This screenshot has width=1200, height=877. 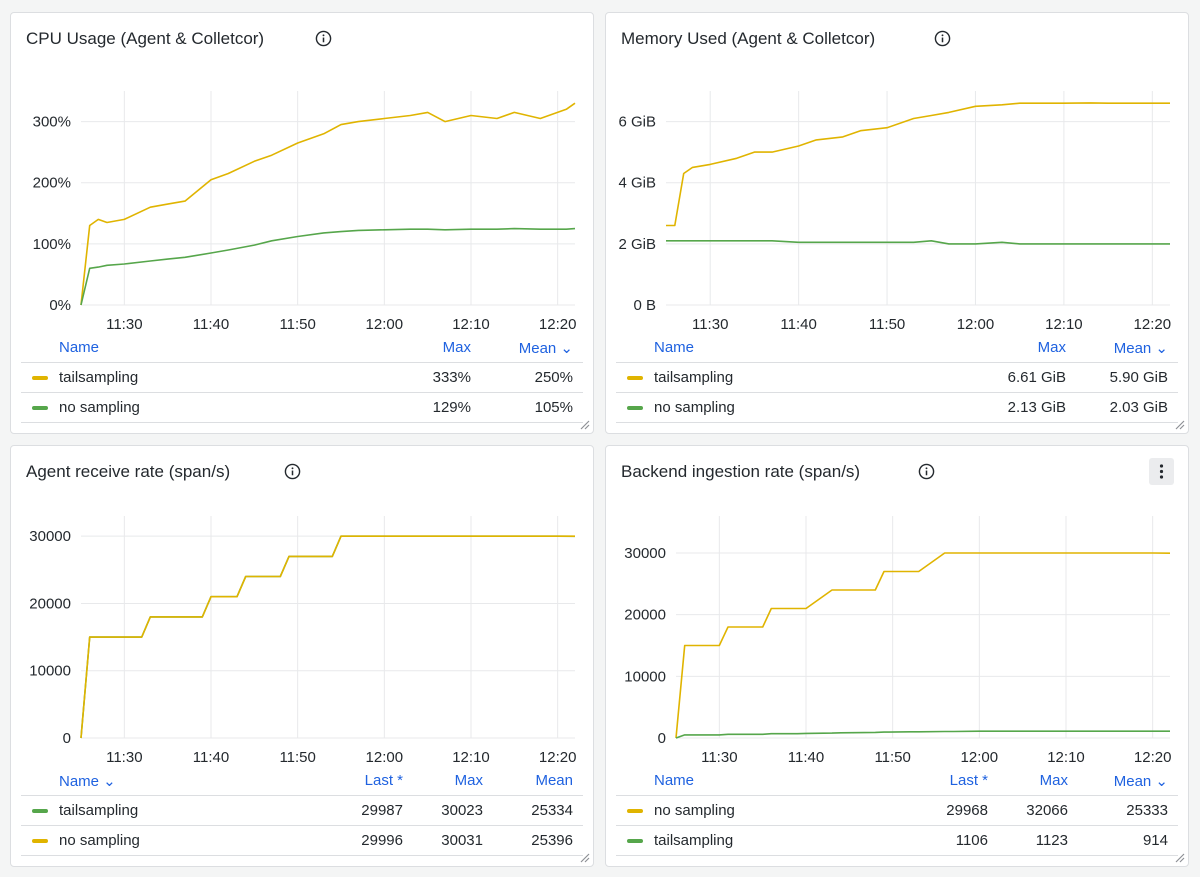 What do you see at coordinates (637, 122) in the screenshot?
I see `y-tick-label: 6 GiB` at bounding box center [637, 122].